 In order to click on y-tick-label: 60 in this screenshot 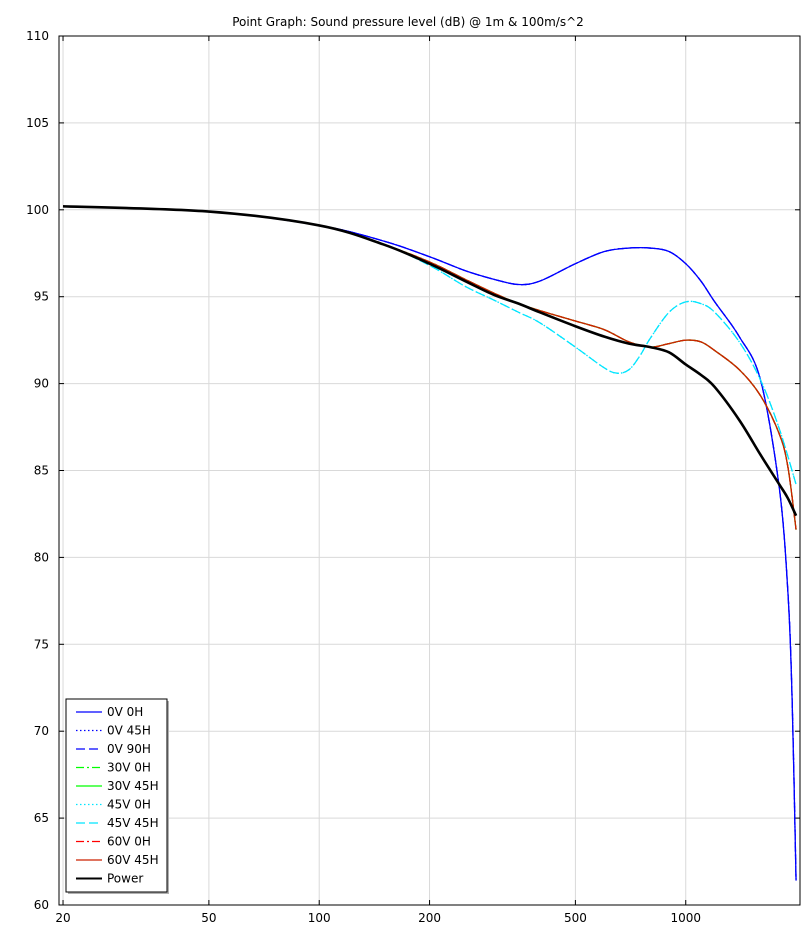, I will do `click(41, 905)`.